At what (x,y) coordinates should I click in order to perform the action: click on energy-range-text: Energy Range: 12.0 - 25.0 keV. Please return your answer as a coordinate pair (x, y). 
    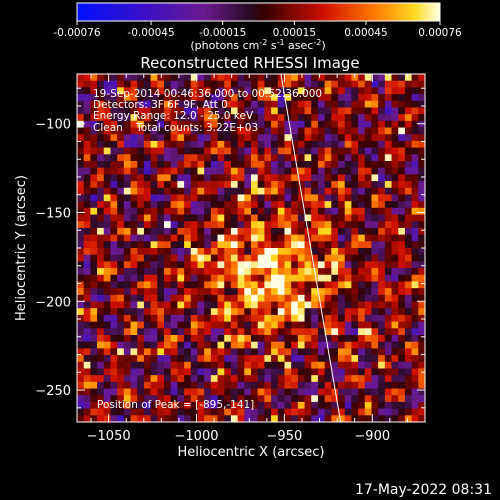
    Looking at the image, I should click on (173, 116).